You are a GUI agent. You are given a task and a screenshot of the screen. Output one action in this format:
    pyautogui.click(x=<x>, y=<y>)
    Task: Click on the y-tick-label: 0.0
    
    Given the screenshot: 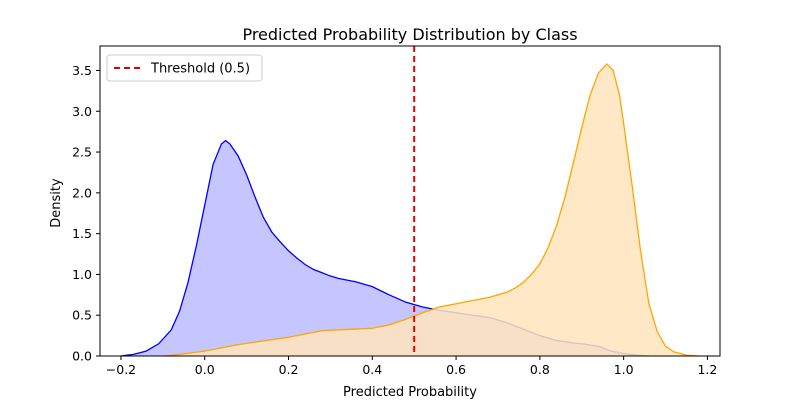 What is the action you would take?
    pyautogui.click(x=82, y=356)
    